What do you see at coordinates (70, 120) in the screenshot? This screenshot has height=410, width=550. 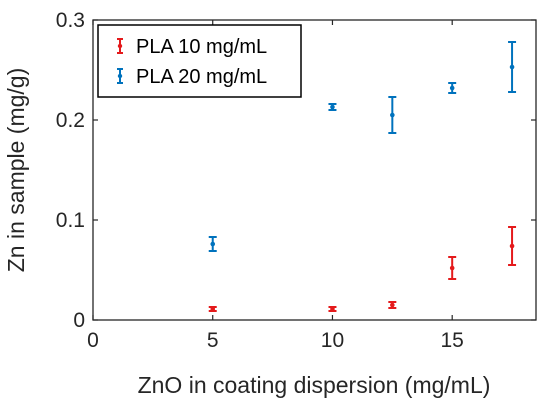 I see `y-tick-label: 0.2` at bounding box center [70, 120].